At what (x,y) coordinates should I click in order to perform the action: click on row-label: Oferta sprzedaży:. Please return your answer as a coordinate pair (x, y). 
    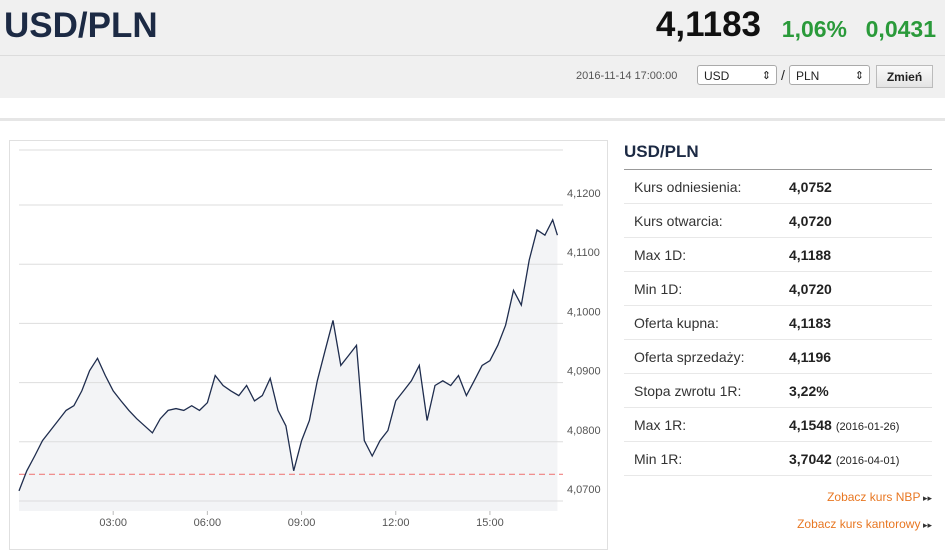
    Looking at the image, I should click on (689, 357).